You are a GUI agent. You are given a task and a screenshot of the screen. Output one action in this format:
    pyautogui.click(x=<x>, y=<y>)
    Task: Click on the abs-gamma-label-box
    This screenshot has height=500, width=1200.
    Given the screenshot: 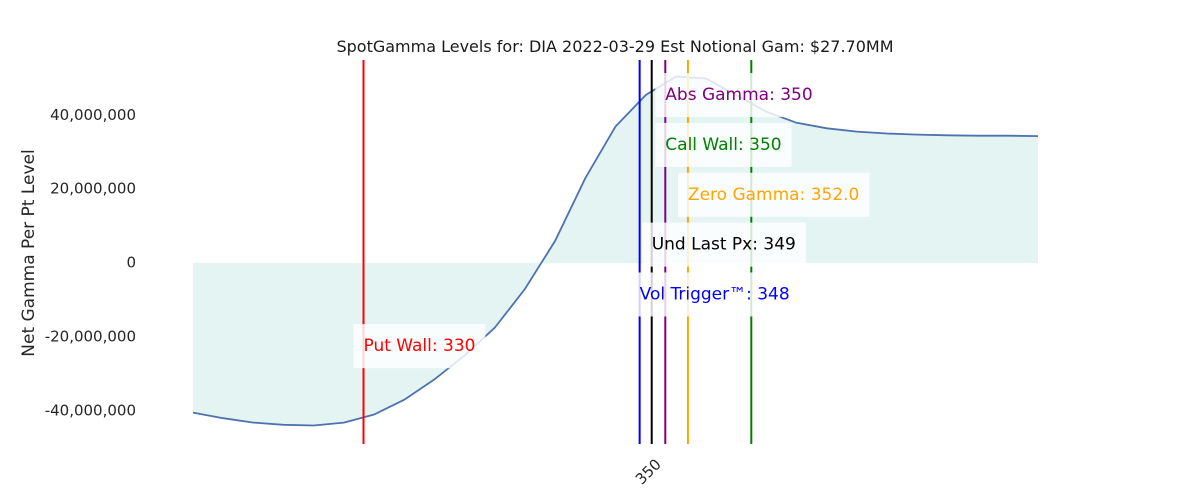 What is the action you would take?
    pyautogui.click(x=739, y=95)
    